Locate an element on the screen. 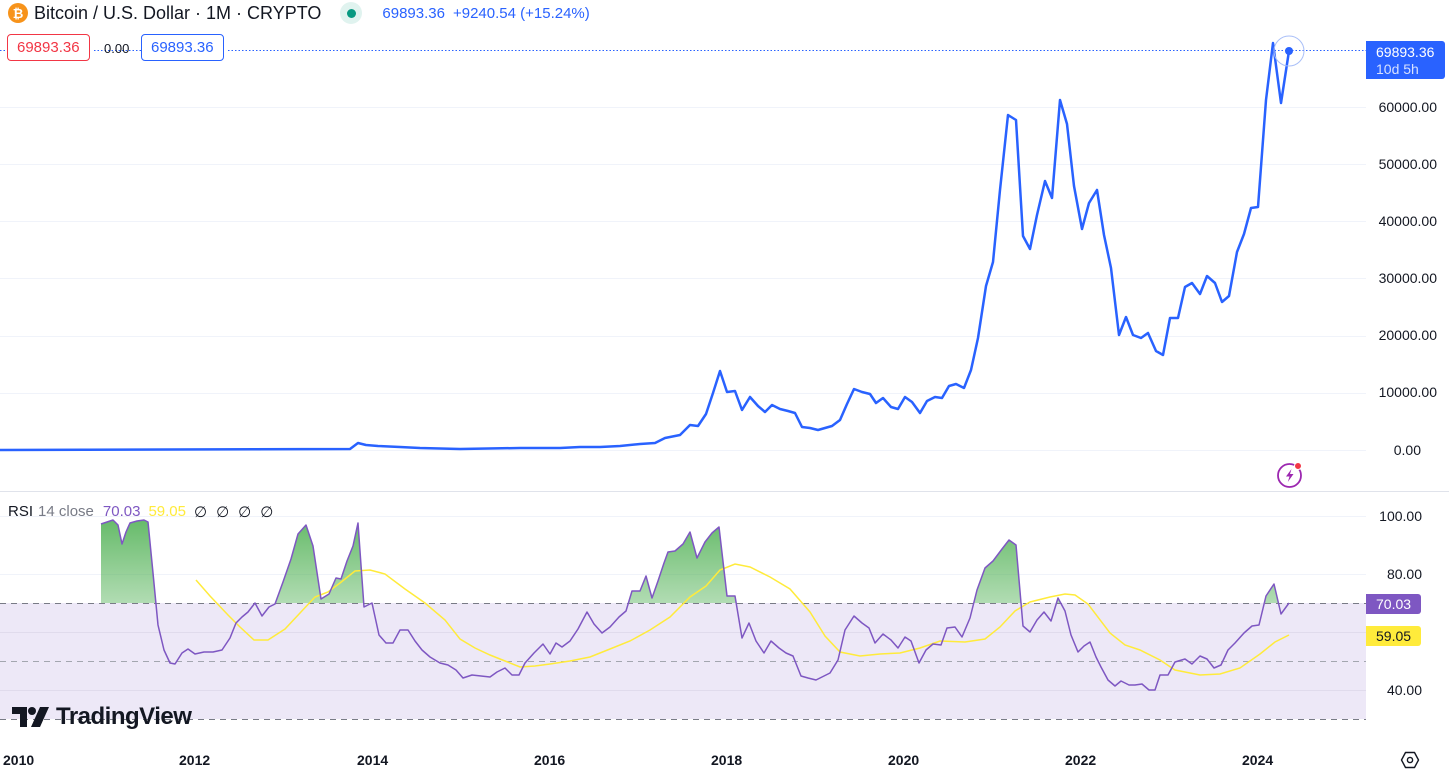 This screenshot has width=1449, height=774. time-axis-label: 2020 is located at coordinates (904, 760).